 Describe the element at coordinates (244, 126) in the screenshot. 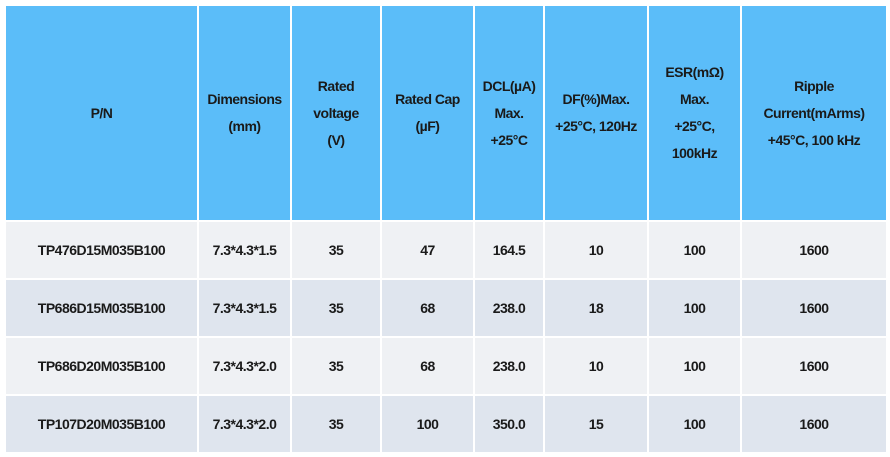

I see `header-line: (mm)` at that location.